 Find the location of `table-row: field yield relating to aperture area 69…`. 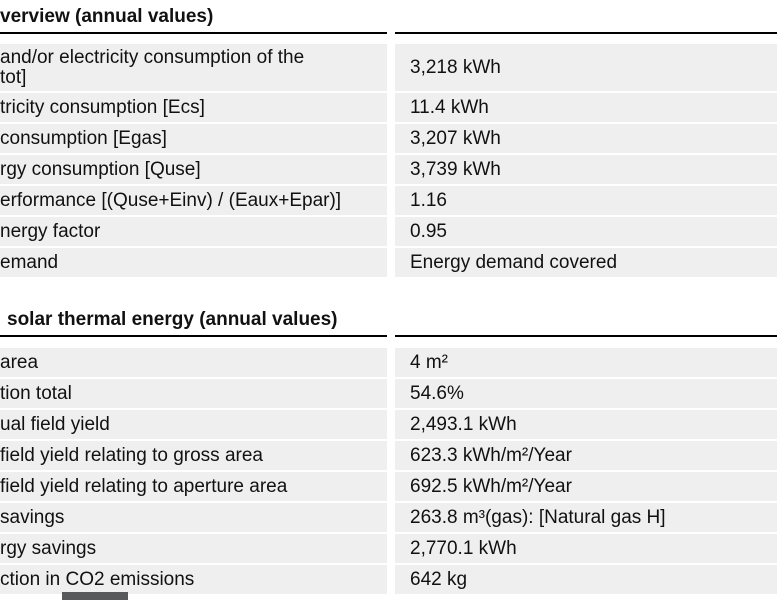

table-row: field yield relating to aperture area 69… is located at coordinates (388, 486).